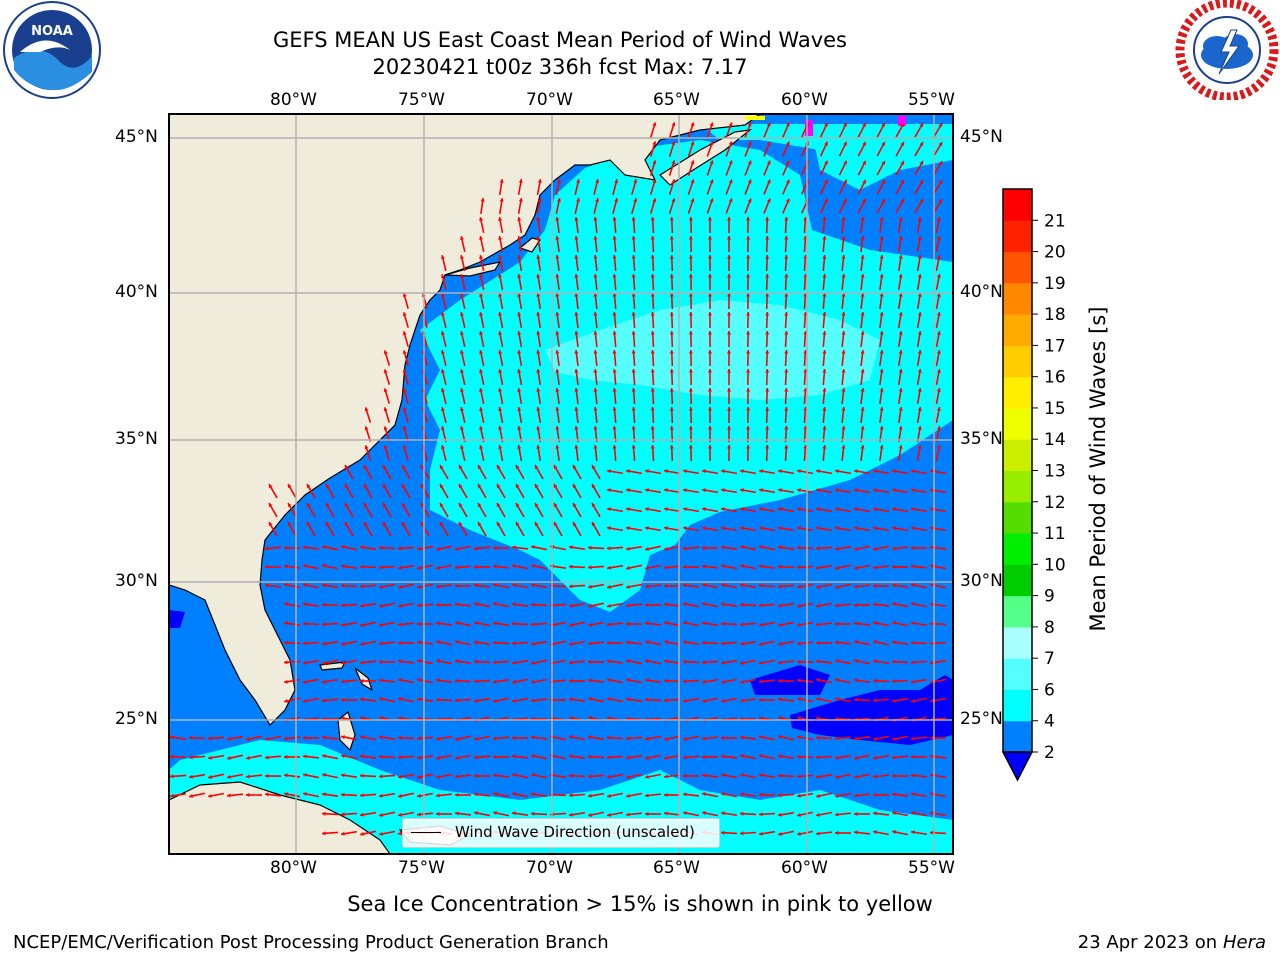 This screenshot has height=960, width=1280. Describe the element at coordinates (560, 67) in the screenshot. I see `map-subtitle: 20230421 t00z 336h fcst Max: 7.17` at that location.